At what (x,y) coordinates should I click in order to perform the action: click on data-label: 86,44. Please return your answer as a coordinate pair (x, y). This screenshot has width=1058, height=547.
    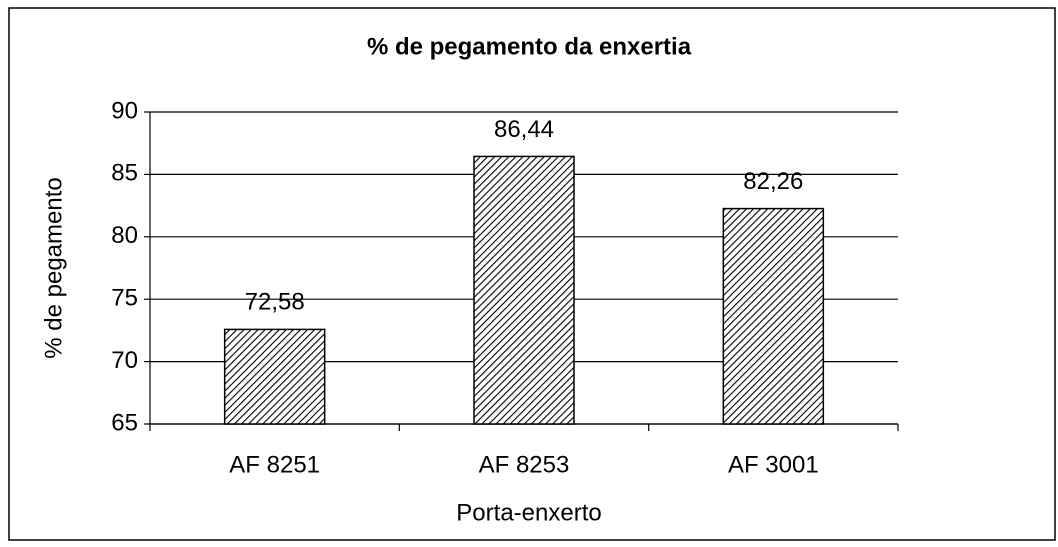
    Looking at the image, I should click on (524, 129).